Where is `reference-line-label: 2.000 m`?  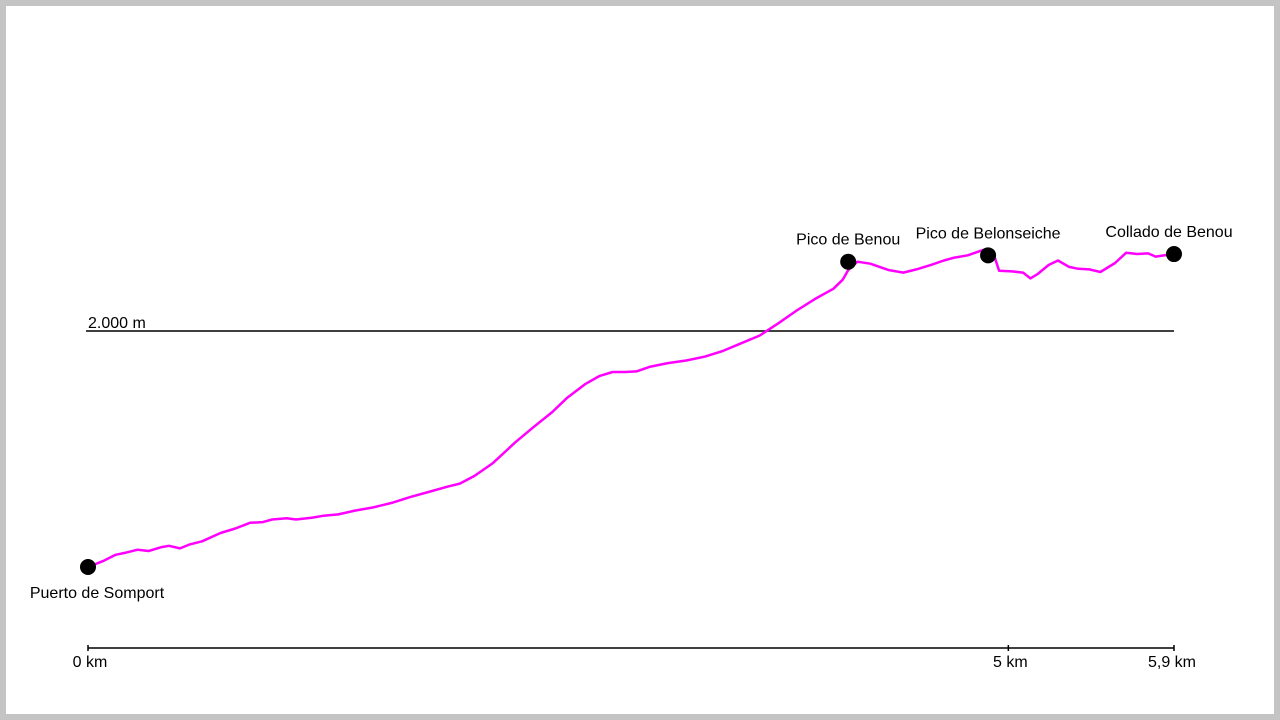 reference-line-label: 2.000 m is located at coordinates (117, 323).